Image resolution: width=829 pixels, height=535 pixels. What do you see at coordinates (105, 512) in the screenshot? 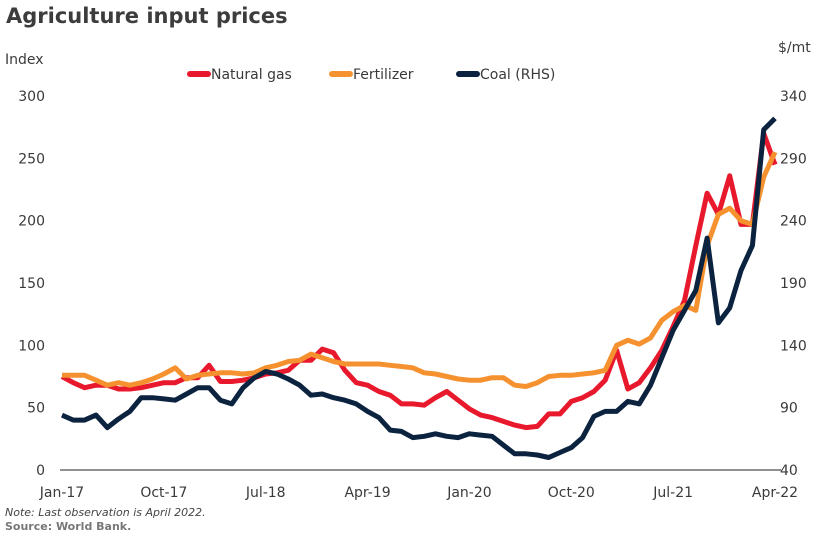
I see `chart-note: Note: Last observation is April 2022.` at bounding box center [105, 512].